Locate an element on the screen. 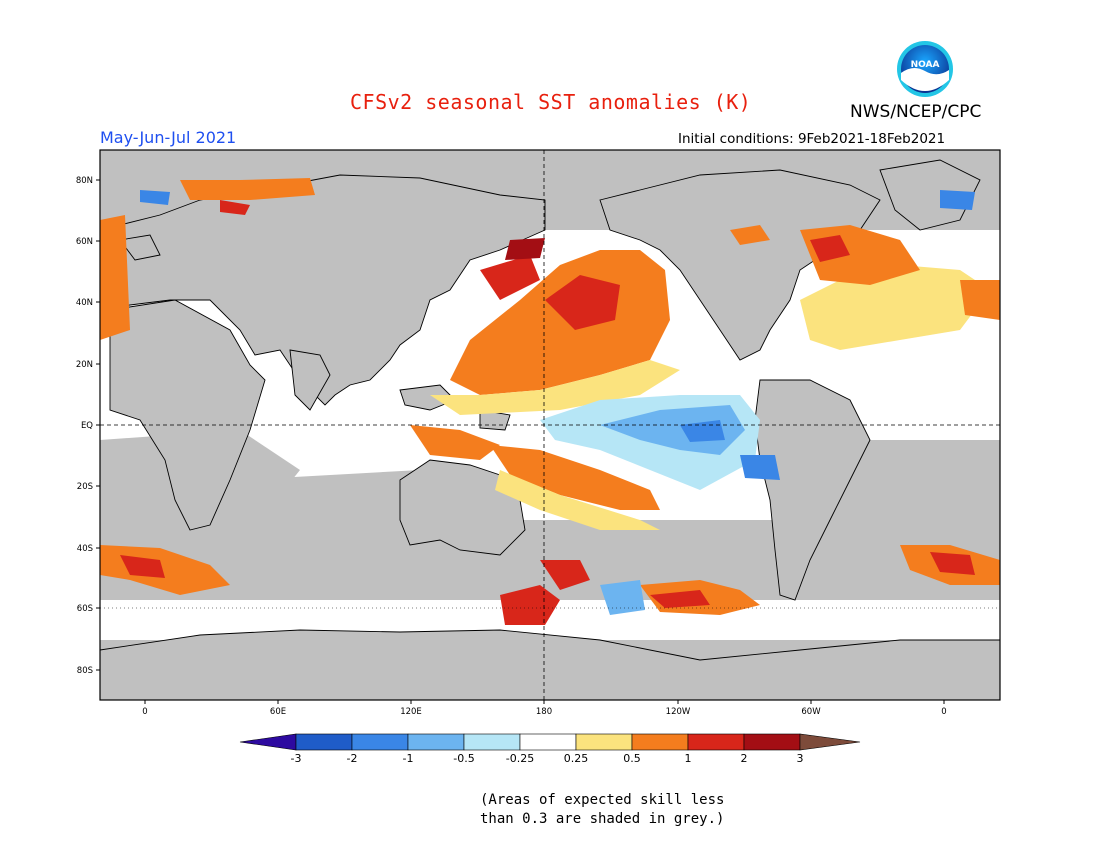 The image size is (1100, 850). footnote-line-2: than 0.3 are shaded in grey.) is located at coordinates (602, 819).